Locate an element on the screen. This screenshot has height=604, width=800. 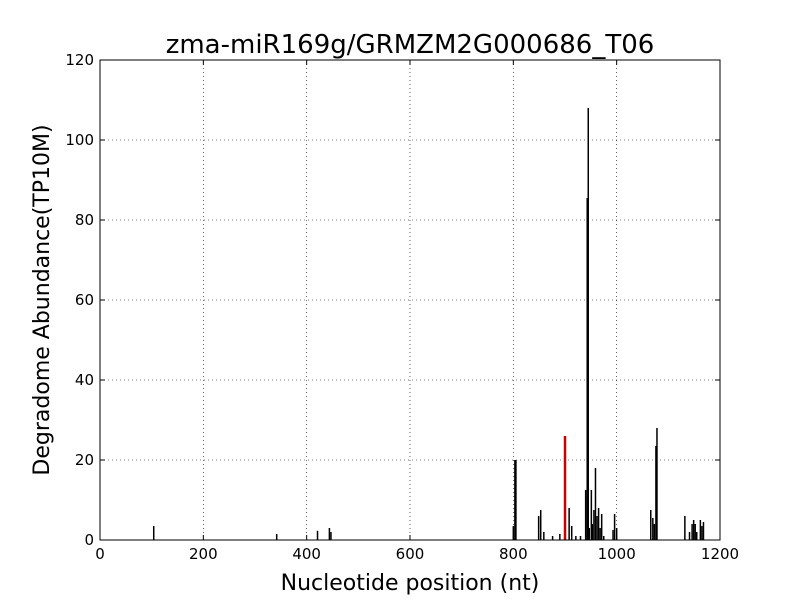
y-tick-label: 20 is located at coordinates (84, 460).